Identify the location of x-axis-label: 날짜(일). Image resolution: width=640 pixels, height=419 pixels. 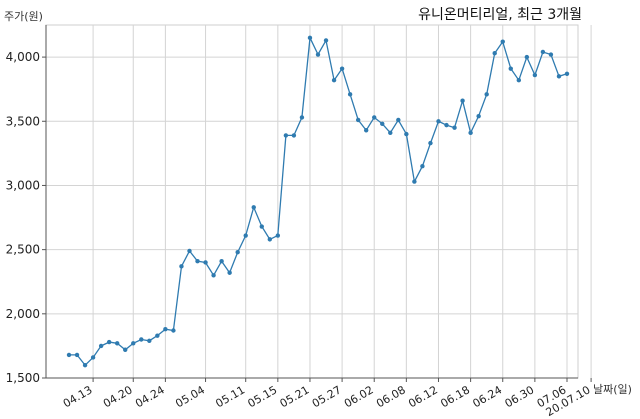
(612, 389).